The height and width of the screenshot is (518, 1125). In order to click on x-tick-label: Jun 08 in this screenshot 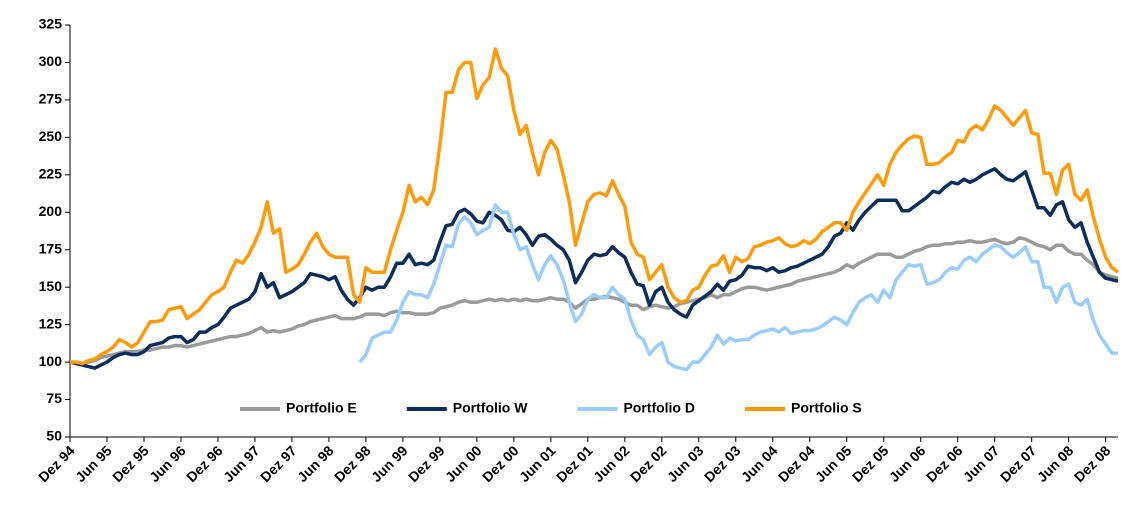, I will do `click(1055, 463)`.